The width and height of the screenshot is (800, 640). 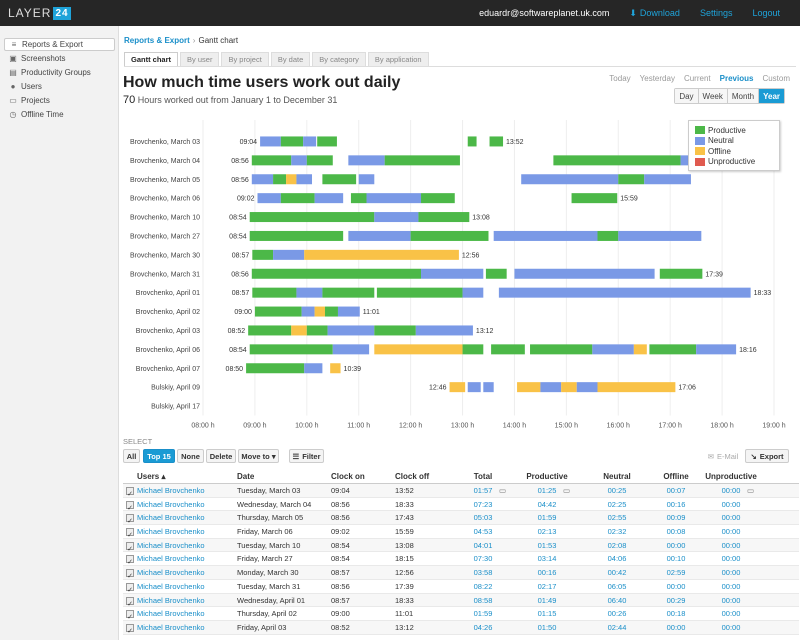 I want to click on period-option: Yesterday, so click(x=657, y=78).